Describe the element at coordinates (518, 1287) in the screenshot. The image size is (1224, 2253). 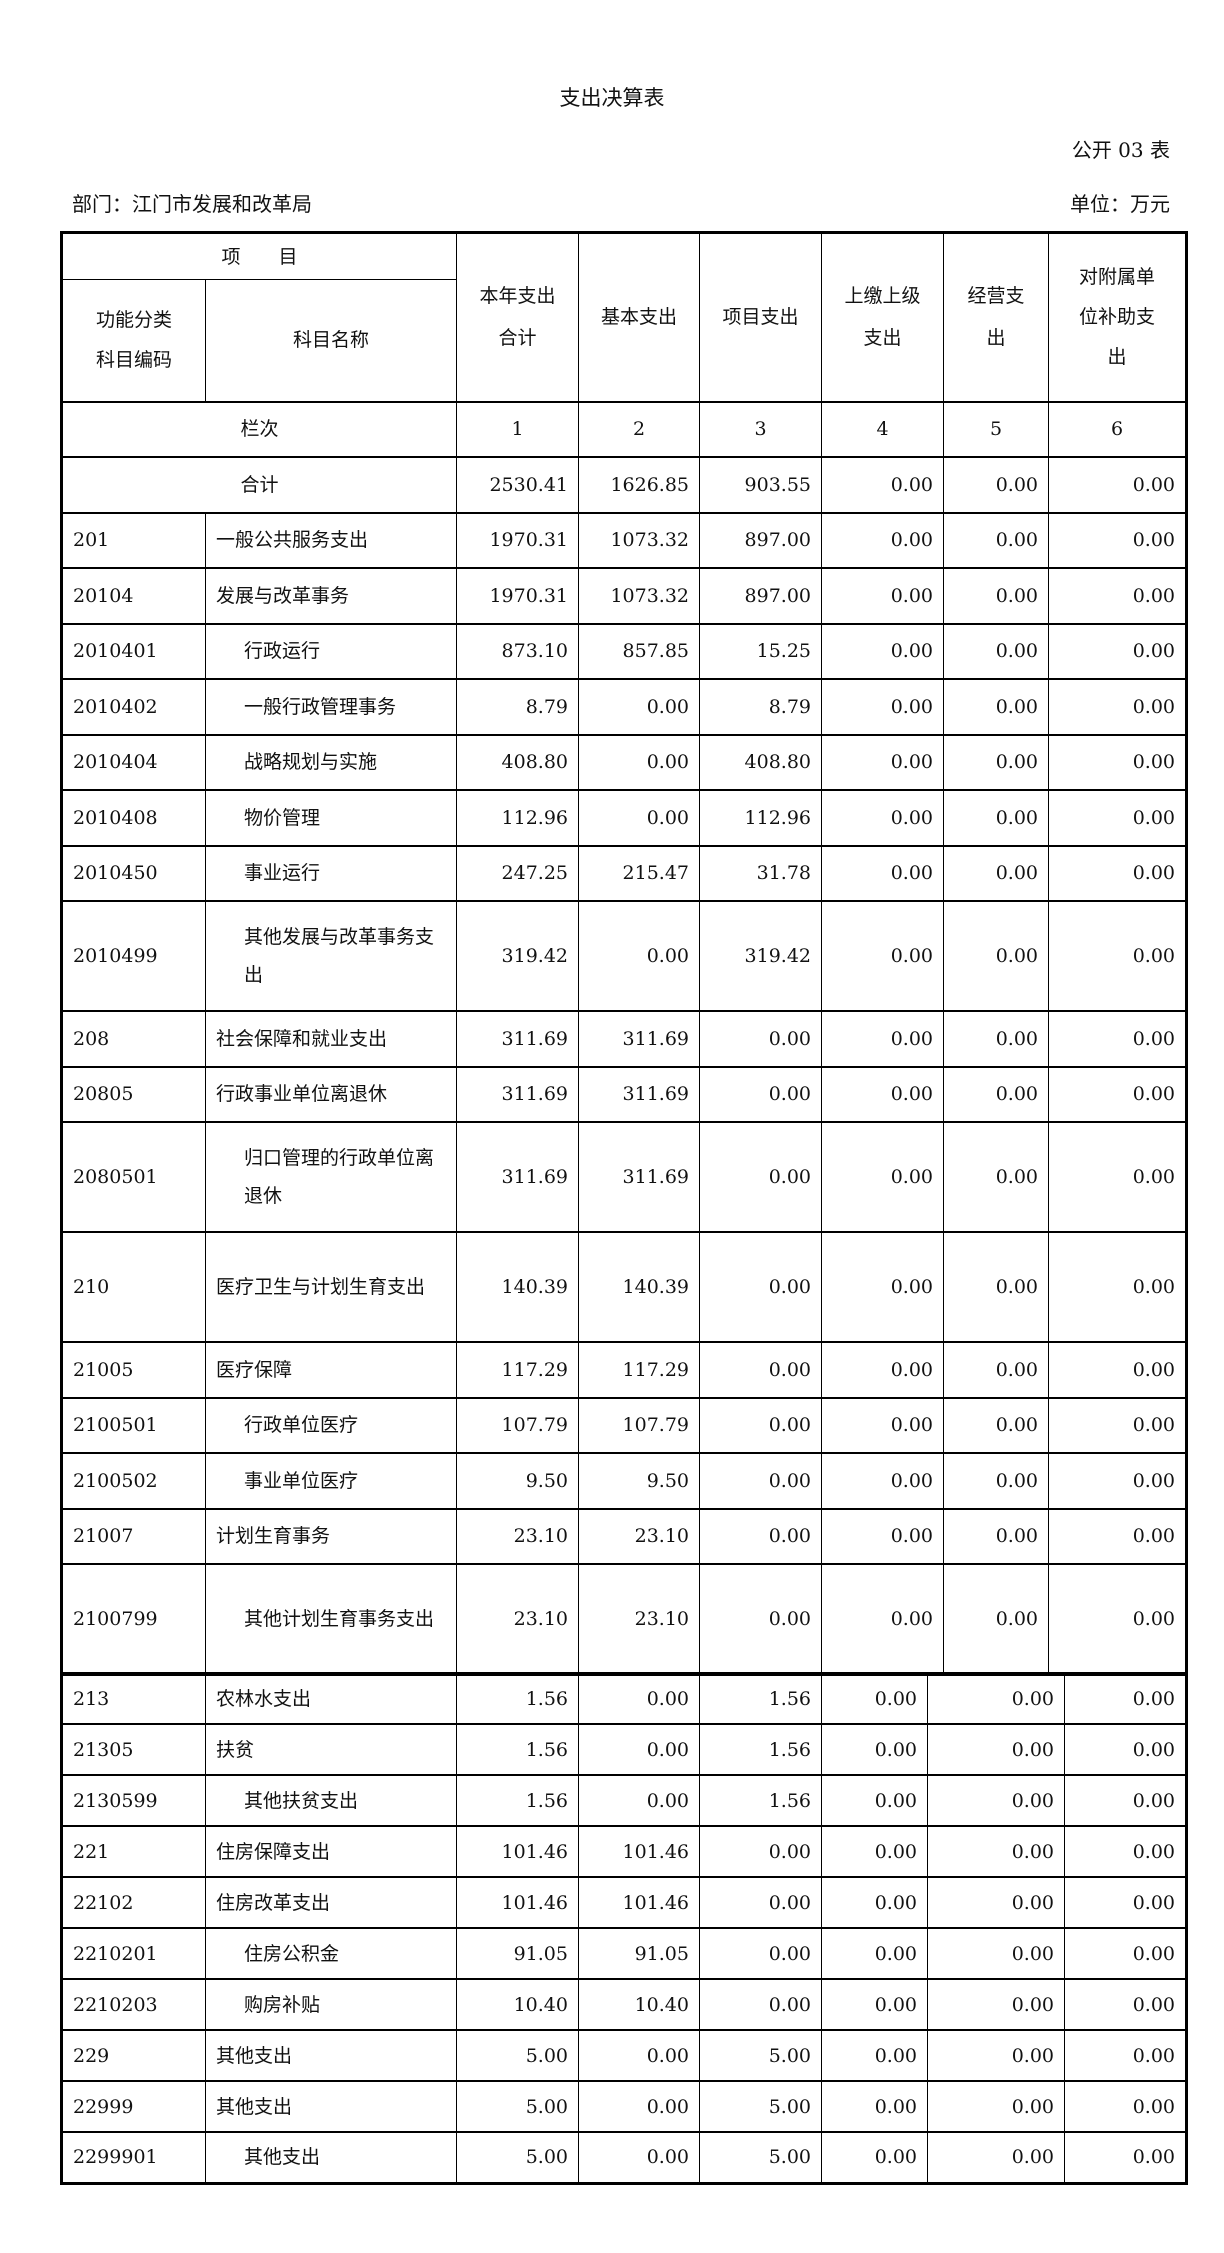
I see `amount-cell: 140.39` at that location.